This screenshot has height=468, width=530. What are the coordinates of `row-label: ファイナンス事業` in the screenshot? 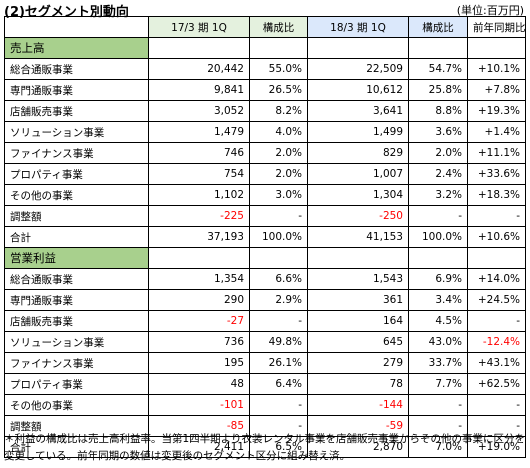 It's located at (76, 363).